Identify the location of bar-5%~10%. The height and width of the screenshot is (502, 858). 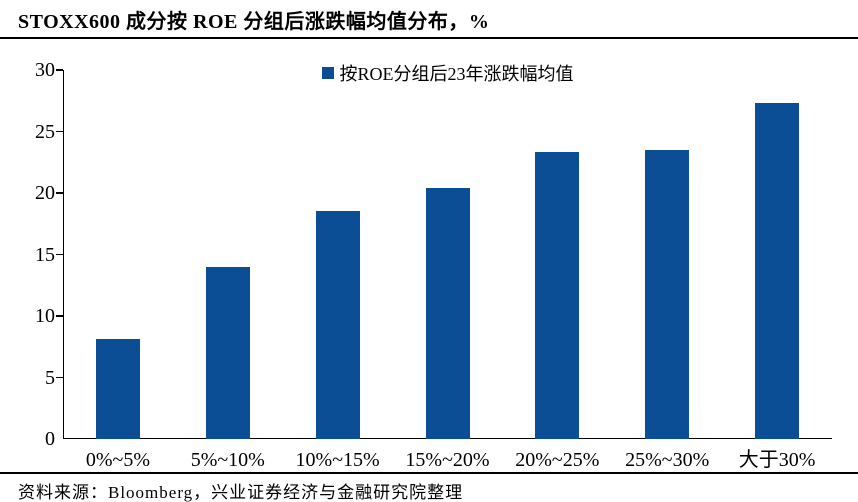
(227, 352).